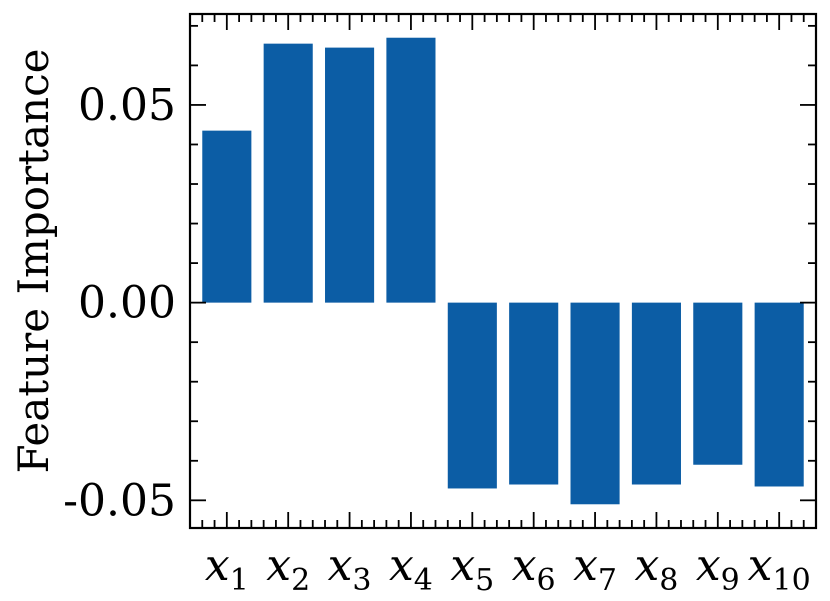 Image resolution: width=830 pixels, height=601 pixels. Describe the element at coordinates (779, 394) in the screenshot. I see `bar-x10` at that location.